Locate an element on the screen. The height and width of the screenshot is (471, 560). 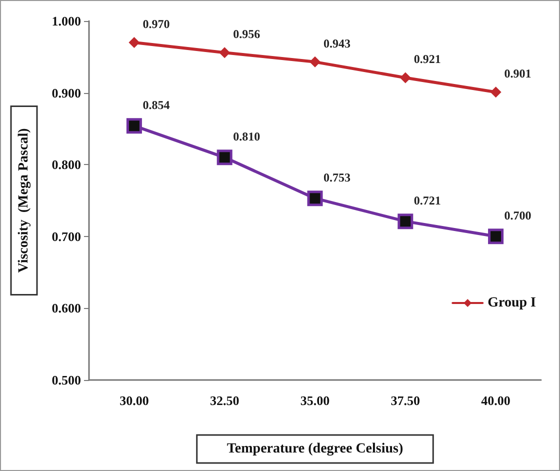
data-label: 0.700 is located at coordinates (518, 215).